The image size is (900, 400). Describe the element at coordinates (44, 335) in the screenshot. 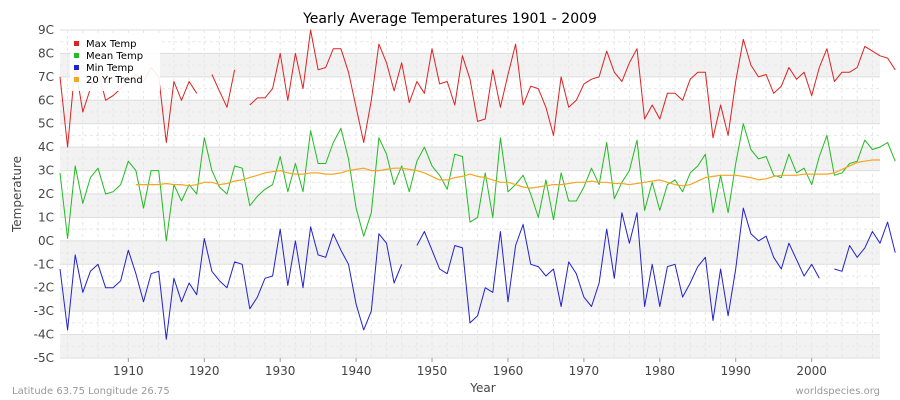

I see `y-tick-label: -4C` at that location.